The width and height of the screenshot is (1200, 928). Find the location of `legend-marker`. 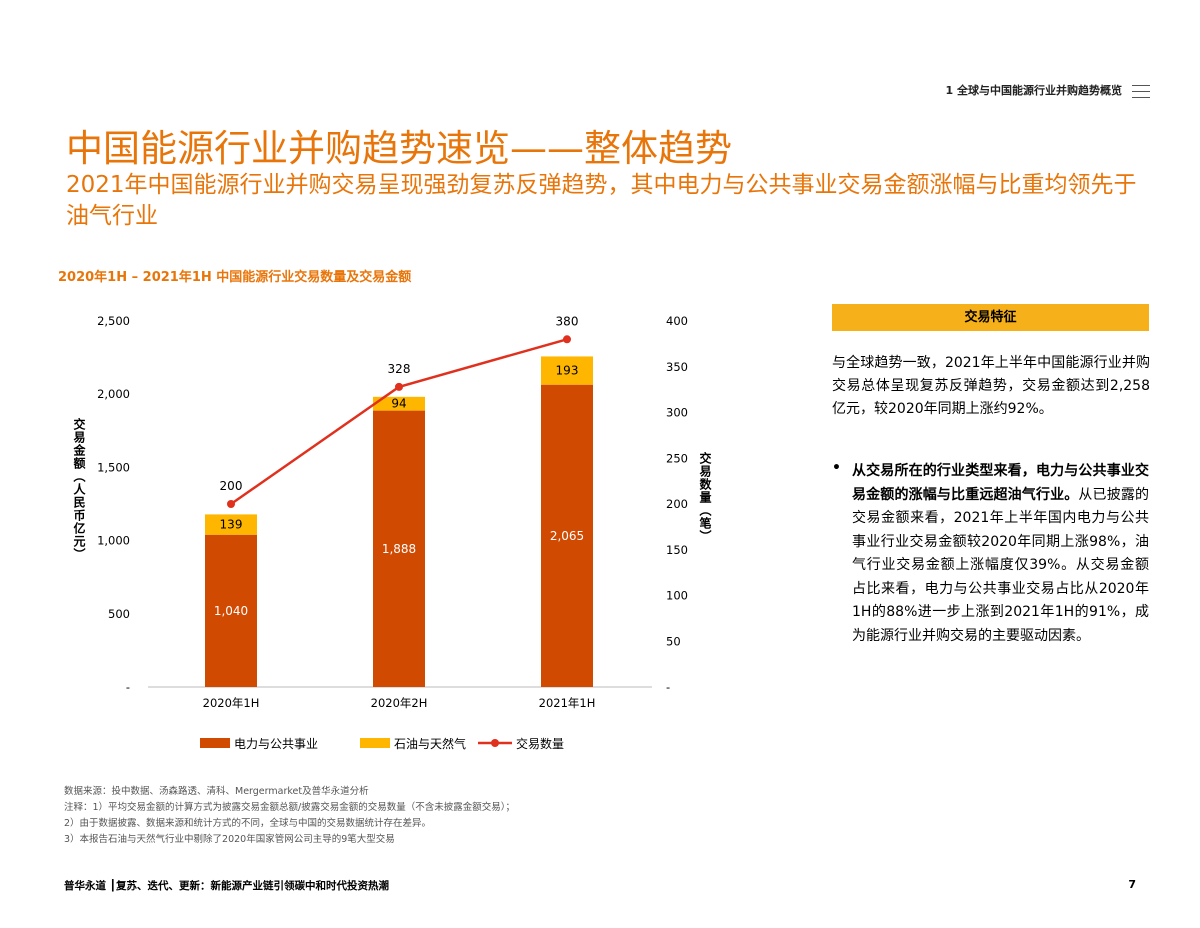

legend-marker is located at coordinates (495, 743).